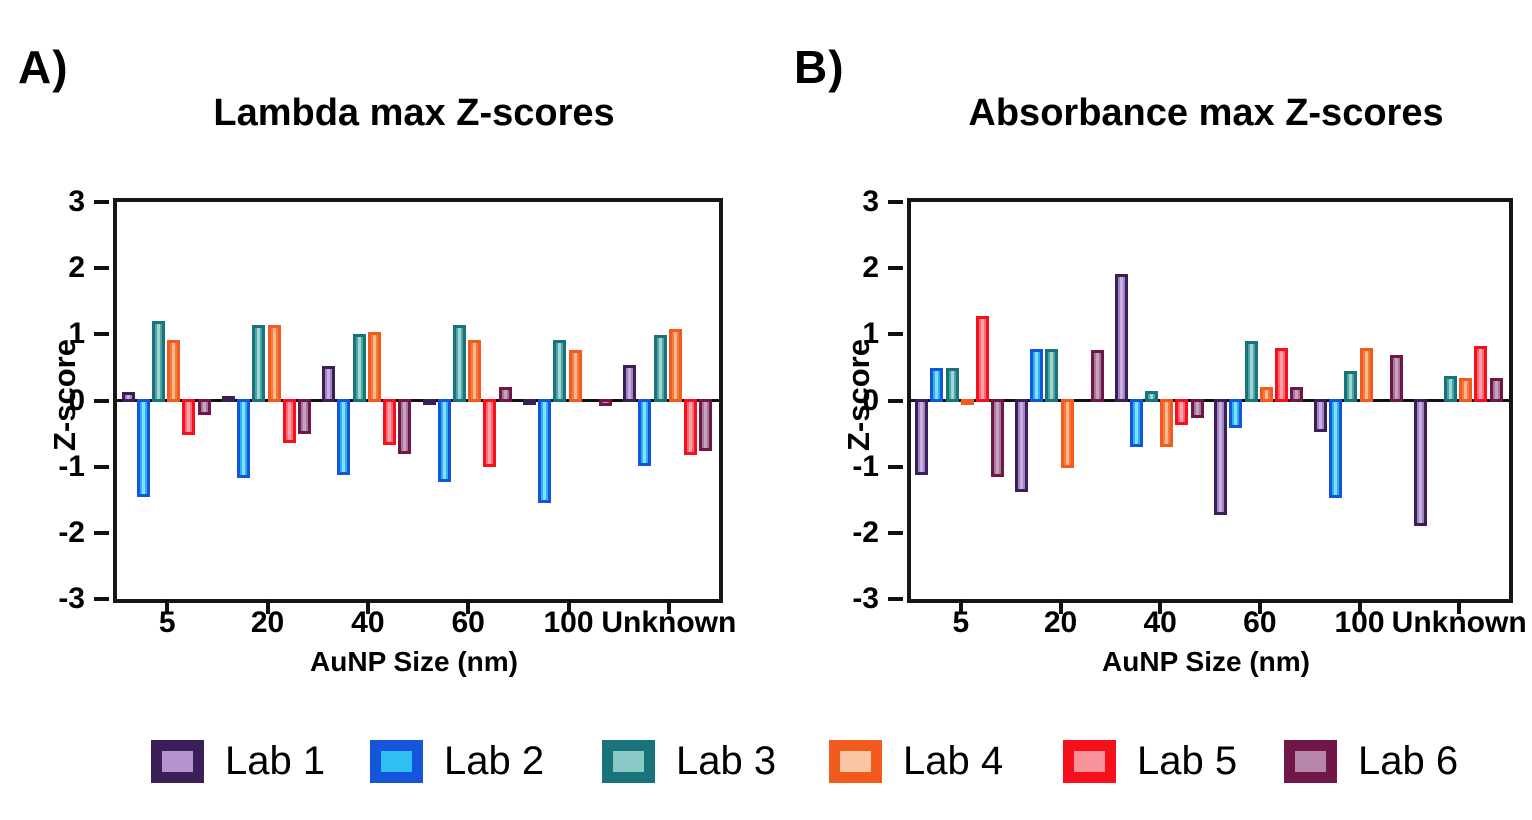 The height and width of the screenshot is (820, 1532). I want to click on panel-a-label: A), so click(43, 67).